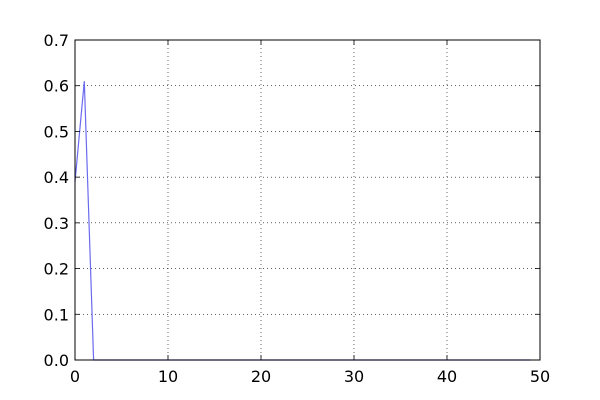 This screenshot has width=600, height=400. Describe the element at coordinates (56, 223) in the screenshot. I see `y-tick-label: 0.3` at that location.